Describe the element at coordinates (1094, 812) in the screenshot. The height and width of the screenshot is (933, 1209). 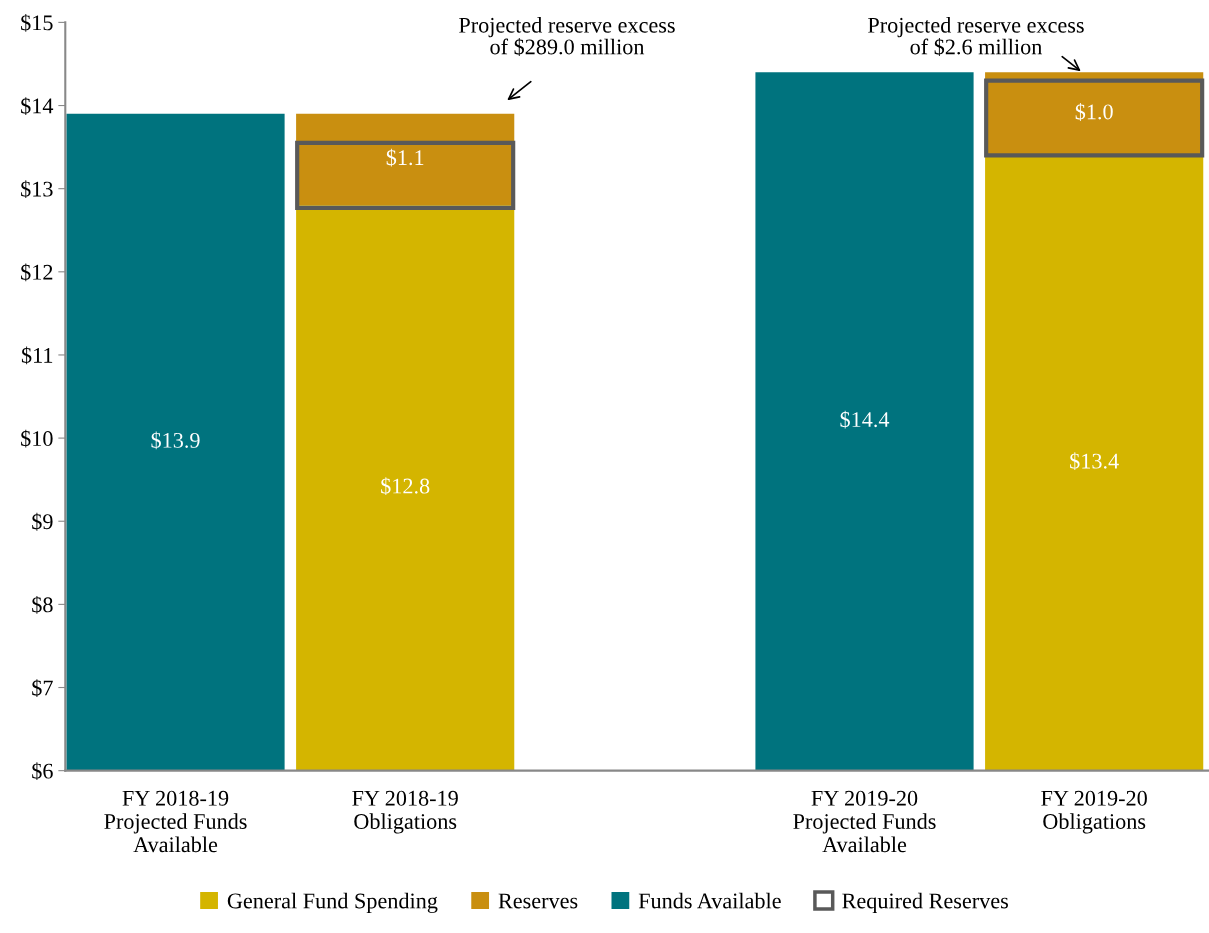
I see `x-tick-label: FY 2019-20 Obligations` at that location.